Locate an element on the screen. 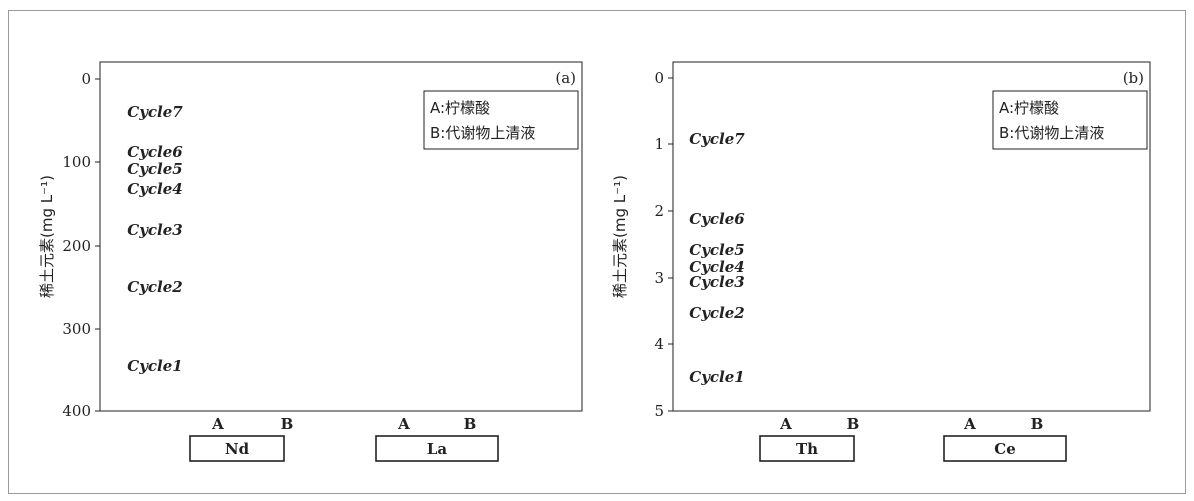 The image size is (1194, 501). y-tick-label: 5 is located at coordinates (659, 411).